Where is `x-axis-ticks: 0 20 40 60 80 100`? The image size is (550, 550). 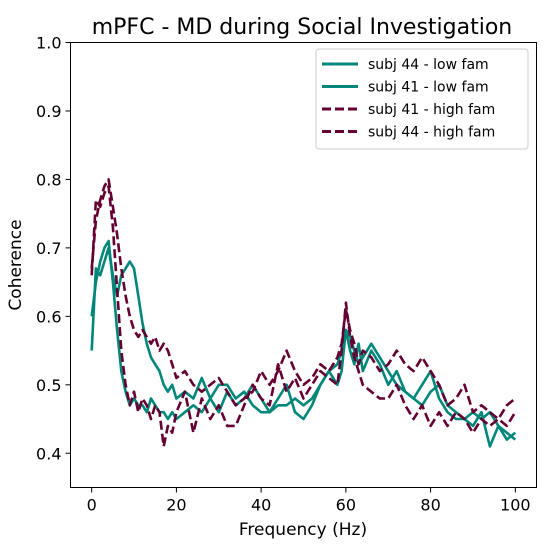
x-axis-ticks: 0 20 40 60 80 100 is located at coordinates (309, 501).